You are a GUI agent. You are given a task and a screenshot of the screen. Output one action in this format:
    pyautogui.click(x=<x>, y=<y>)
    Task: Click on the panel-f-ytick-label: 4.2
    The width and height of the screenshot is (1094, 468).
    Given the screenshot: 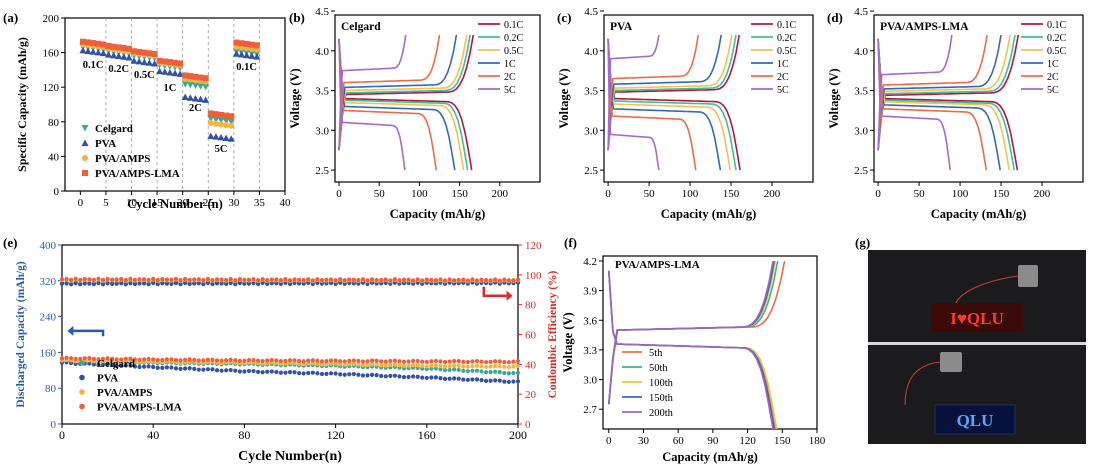 What is the action you would take?
    pyautogui.click(x=590, y=262)
    